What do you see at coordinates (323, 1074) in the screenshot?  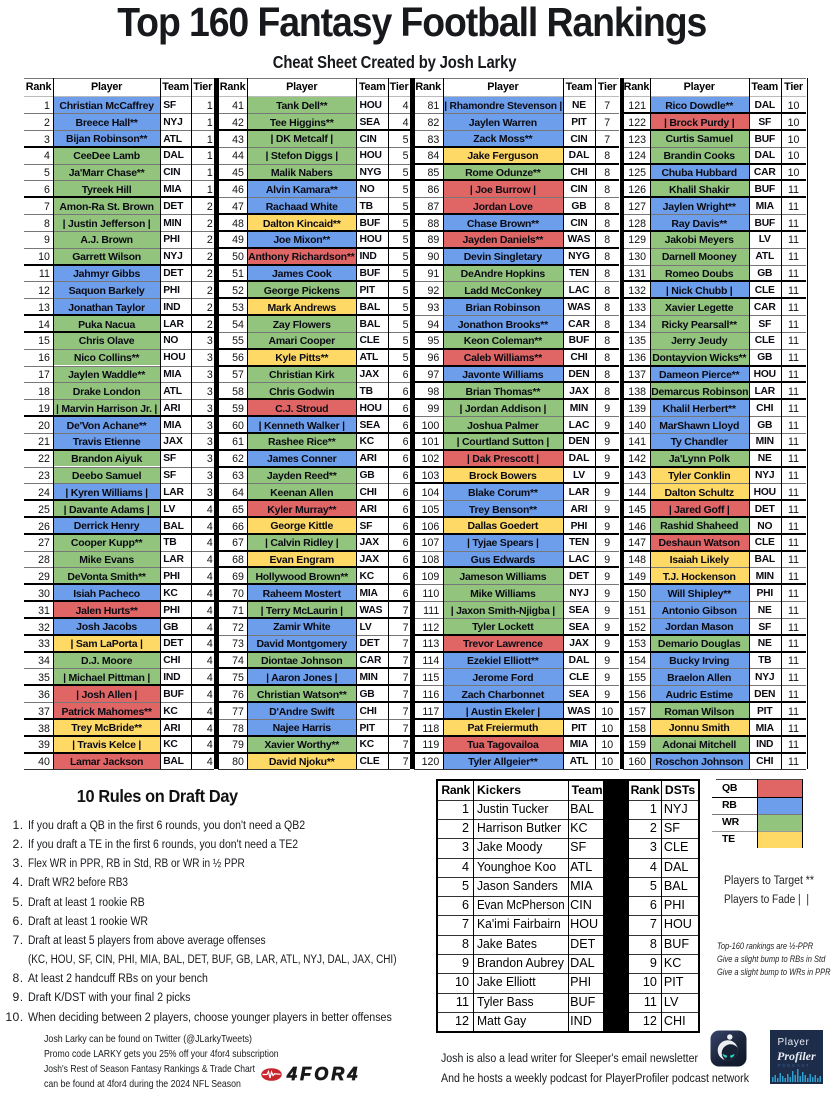 I see `svg-text: 4FOR4` at bounding box center [323, 1074].